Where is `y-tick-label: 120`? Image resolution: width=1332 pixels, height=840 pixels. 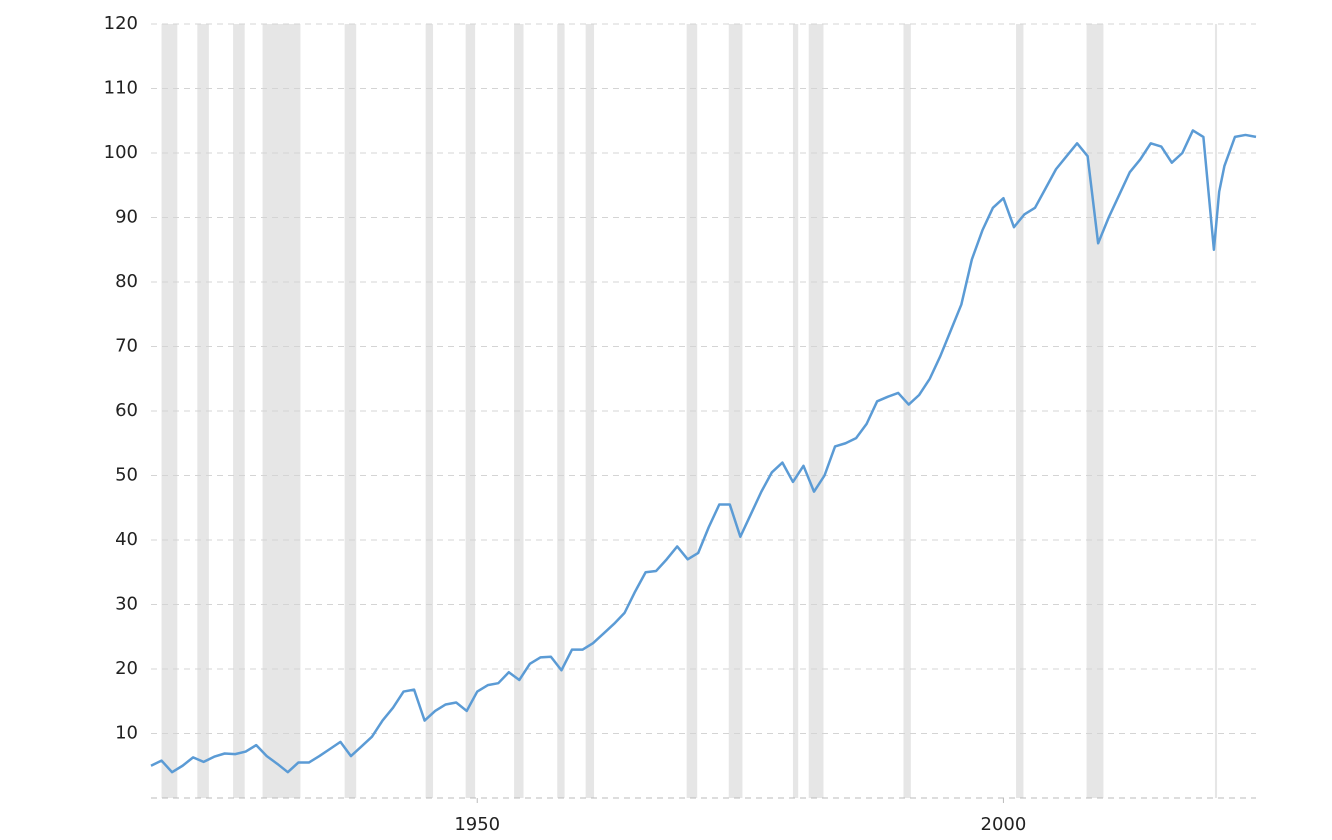
y-tick-label: 120 is located at coordinates (121, 23).